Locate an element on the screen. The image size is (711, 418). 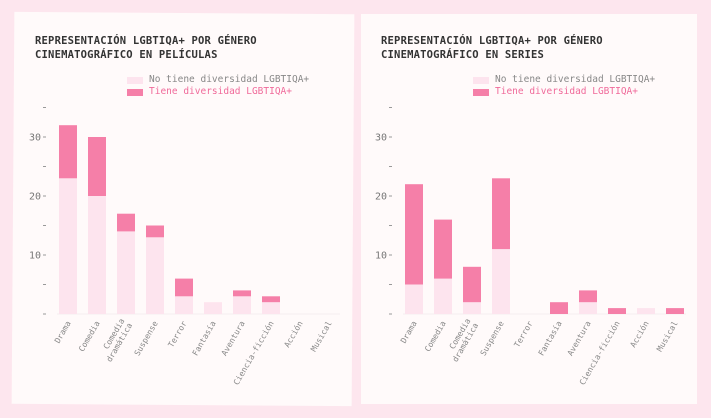
x-tick-label: Terror is located at coordinates (523, 334).